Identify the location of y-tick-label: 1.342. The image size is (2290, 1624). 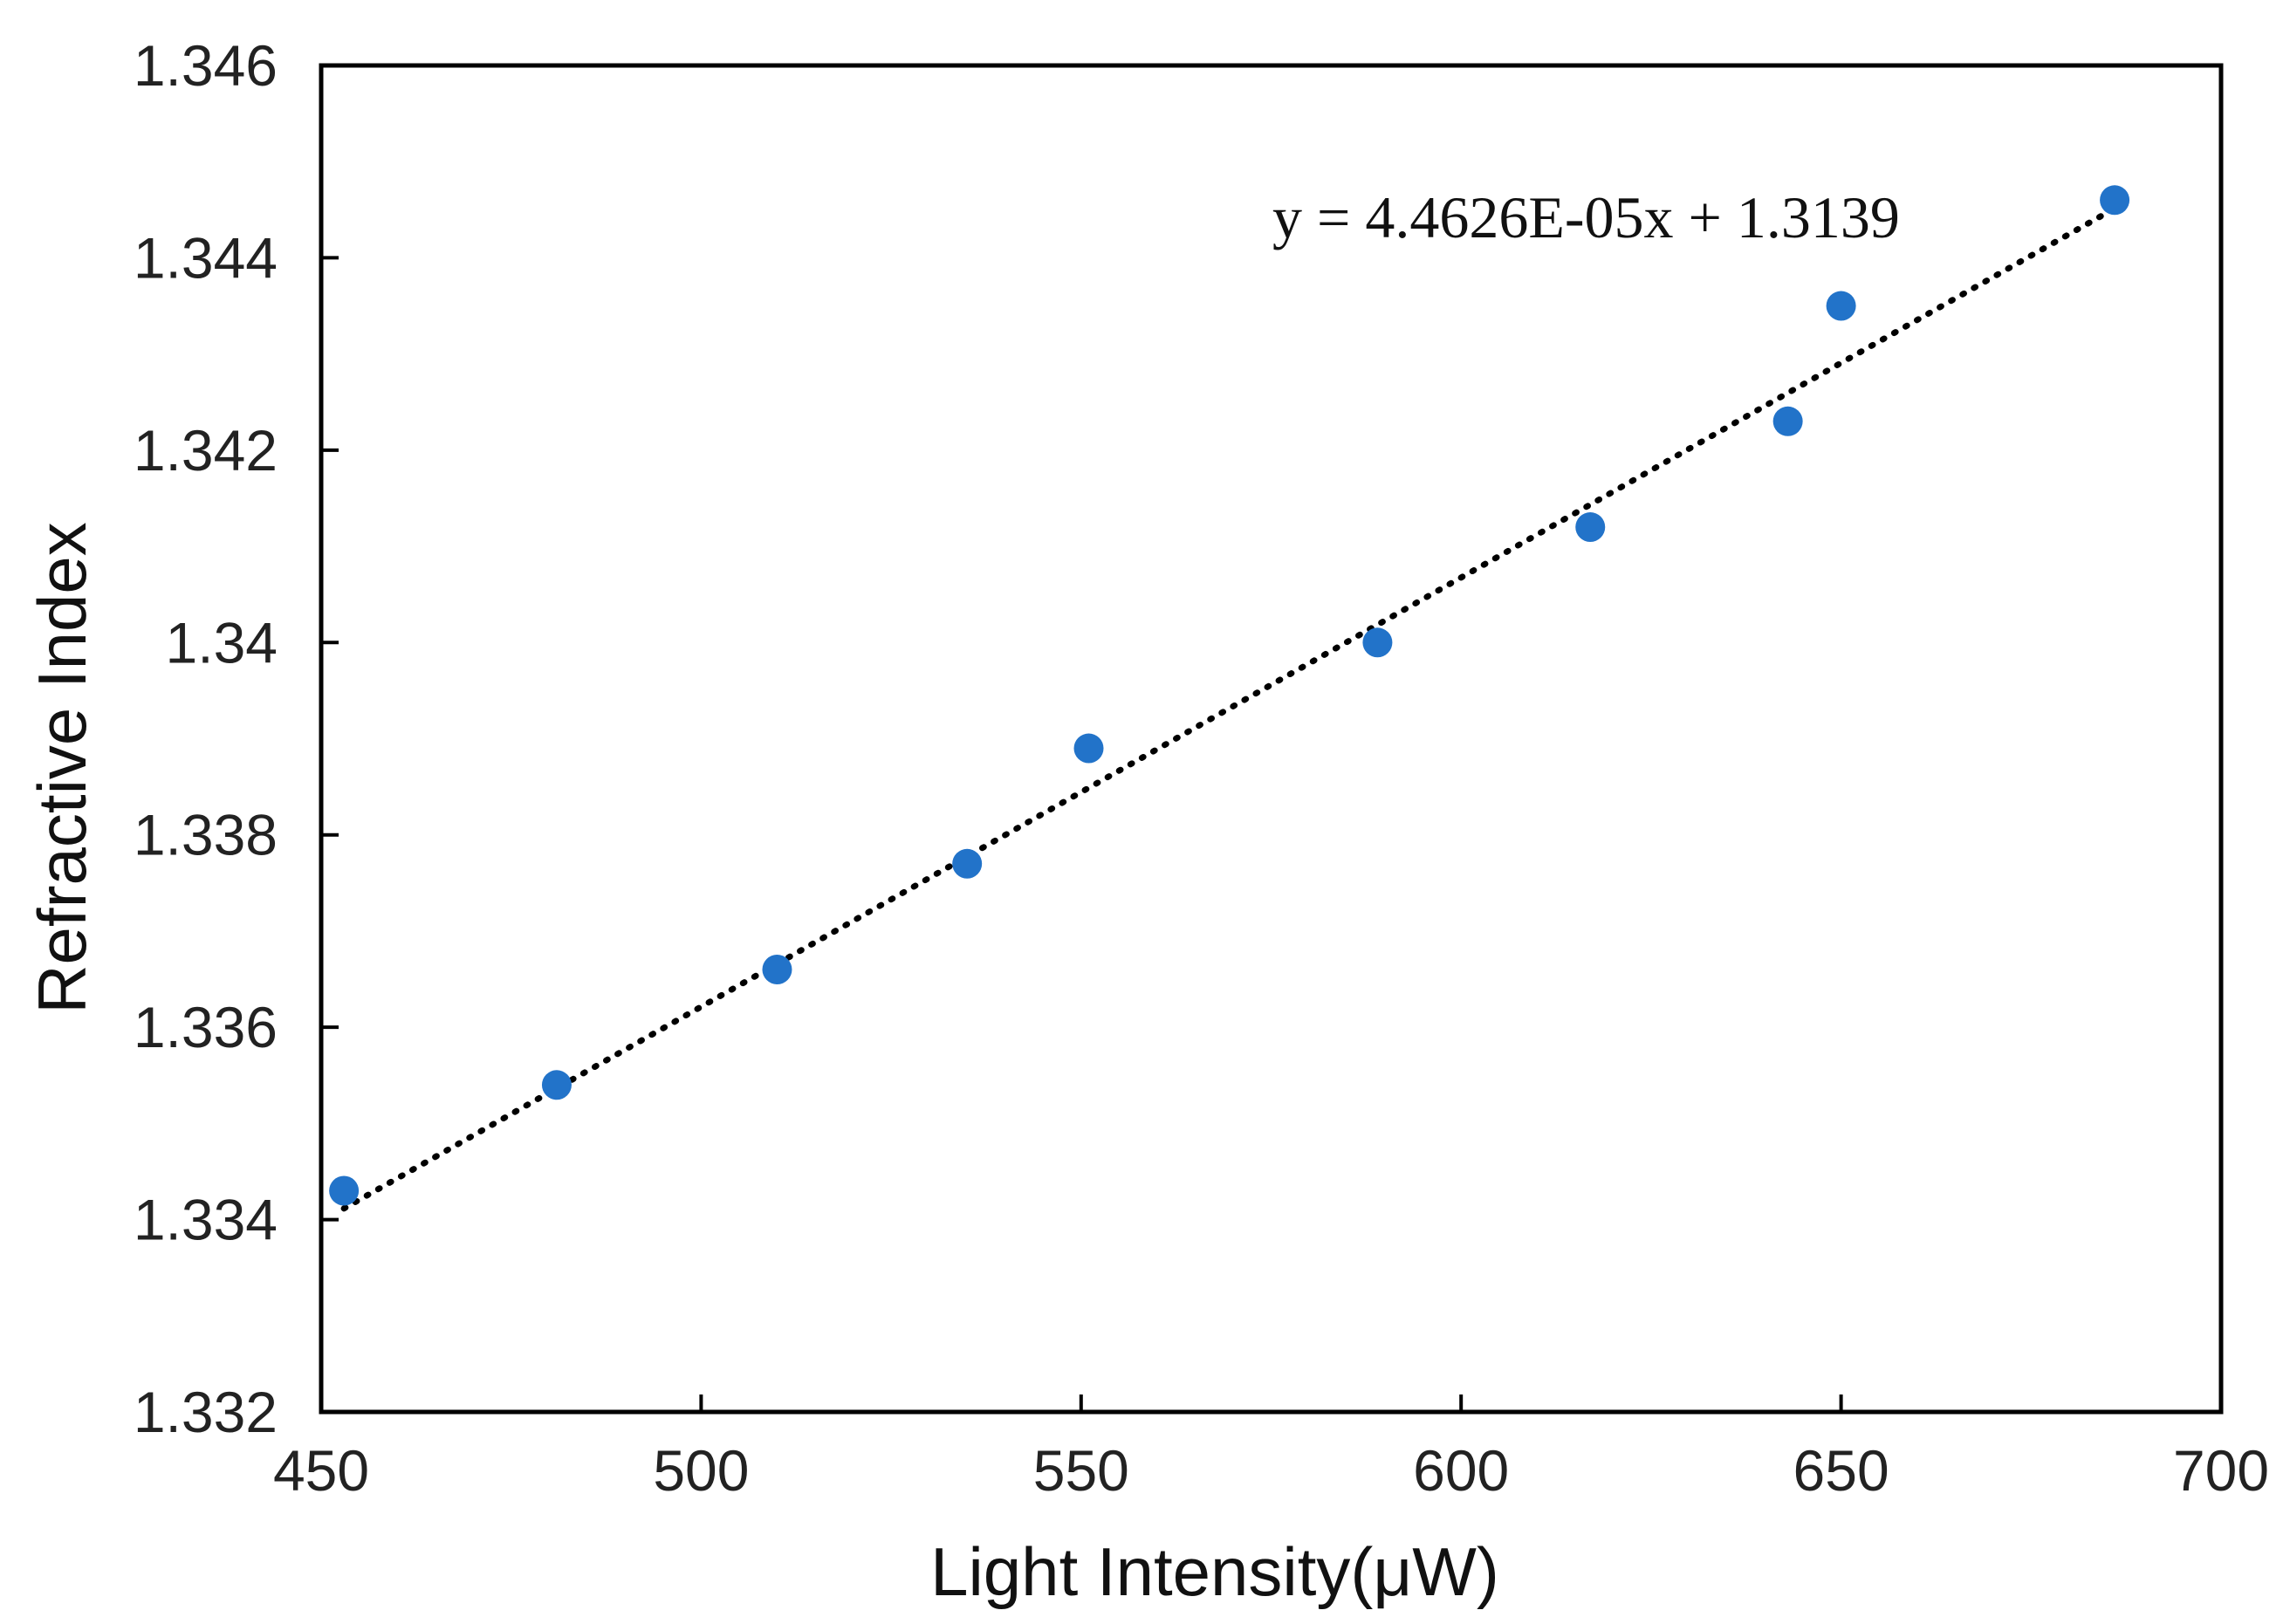
(206, 450).